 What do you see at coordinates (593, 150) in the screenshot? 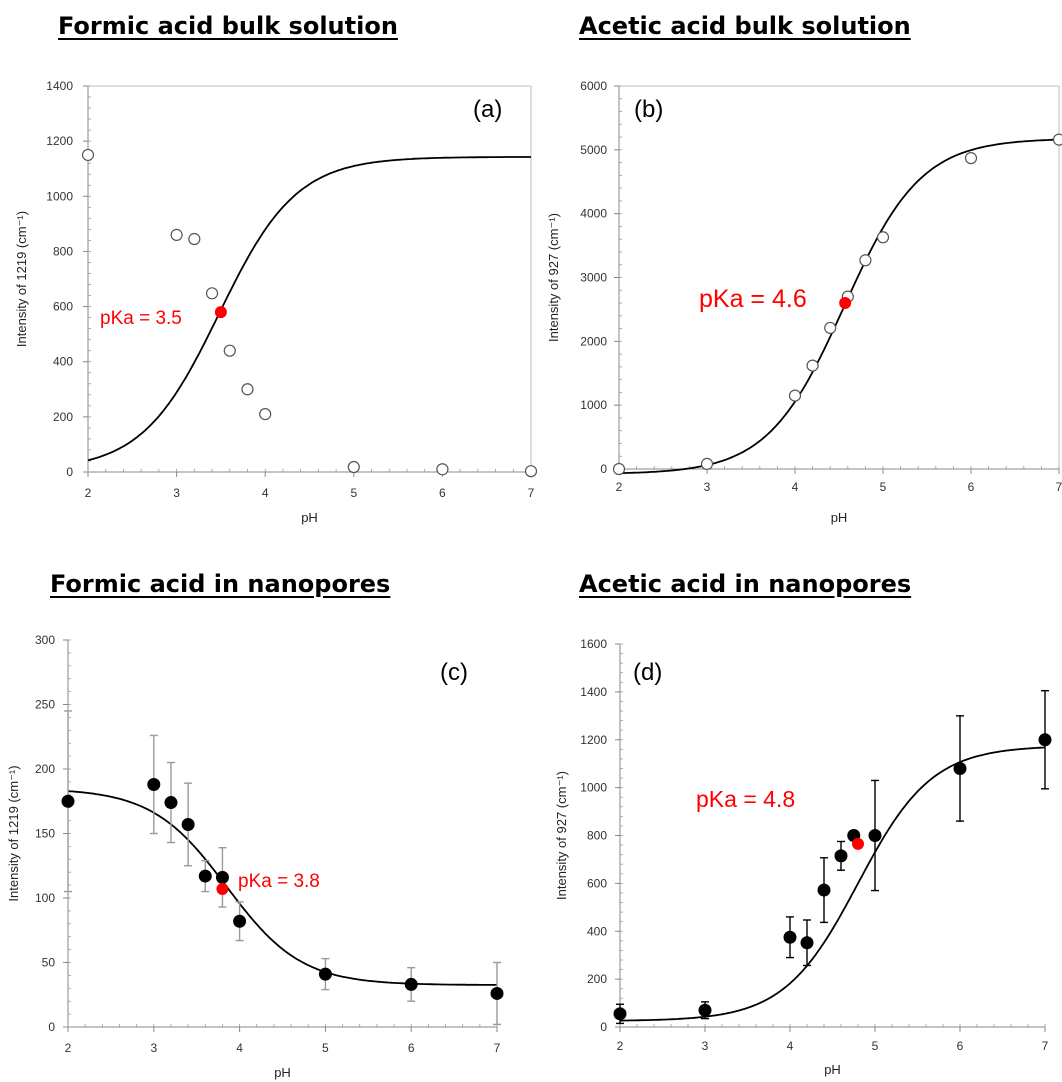
I see `y-tick-label: 5000` at bounding box center [593, 150].